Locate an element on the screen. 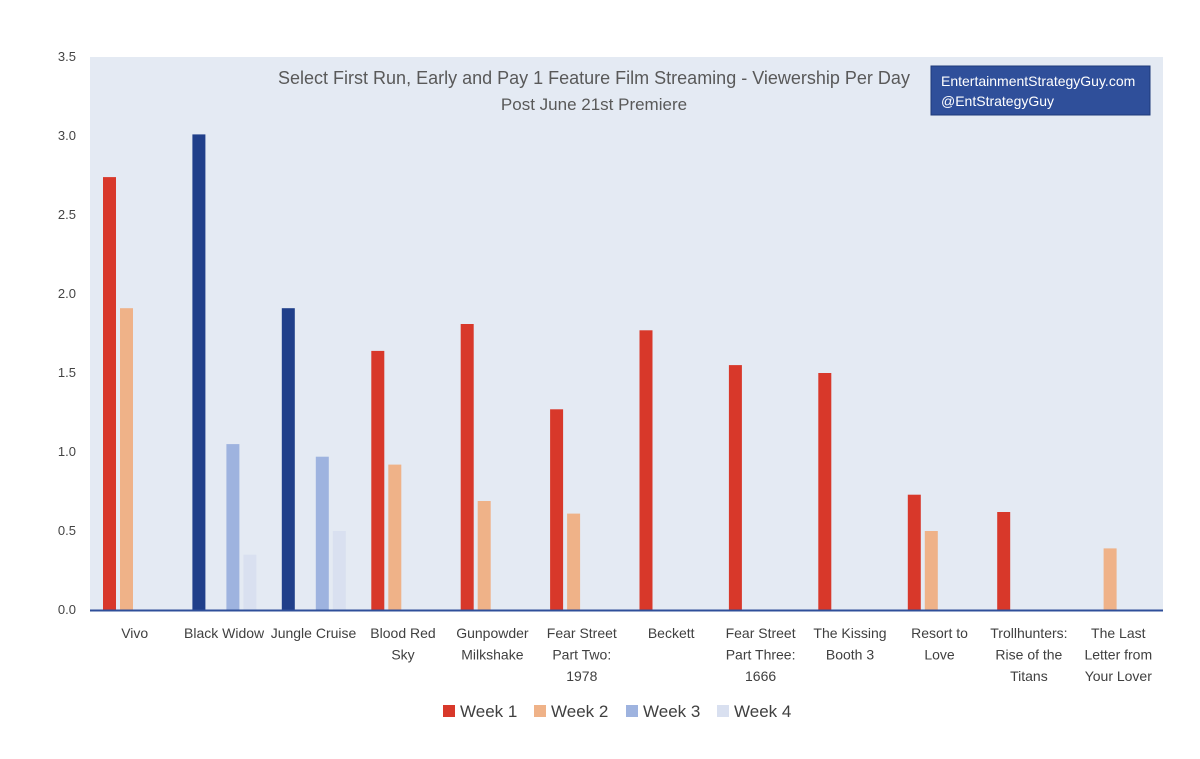 This screenshot has width=1200, height=759. legend-label: Week 3 is located at coordinates (671, 711).